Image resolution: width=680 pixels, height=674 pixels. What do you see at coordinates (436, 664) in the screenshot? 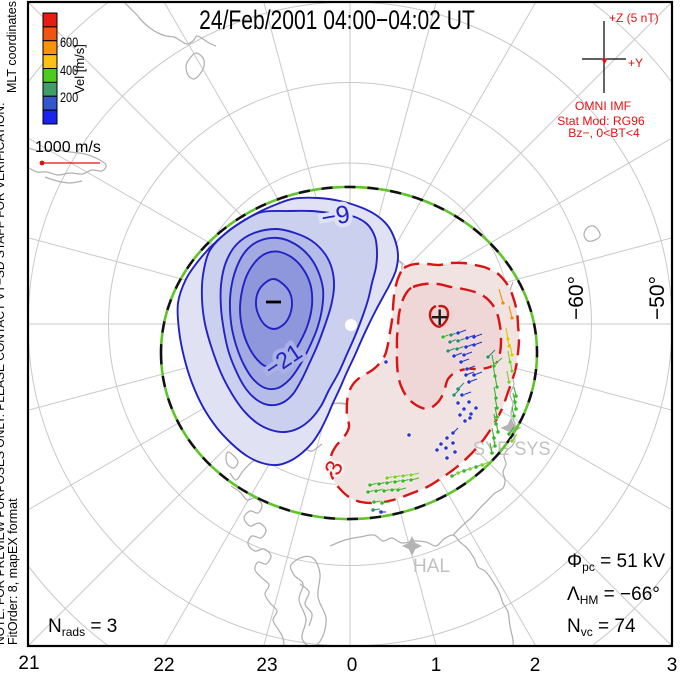
I see `svg-text: 1` at bounding box center [436, 664].